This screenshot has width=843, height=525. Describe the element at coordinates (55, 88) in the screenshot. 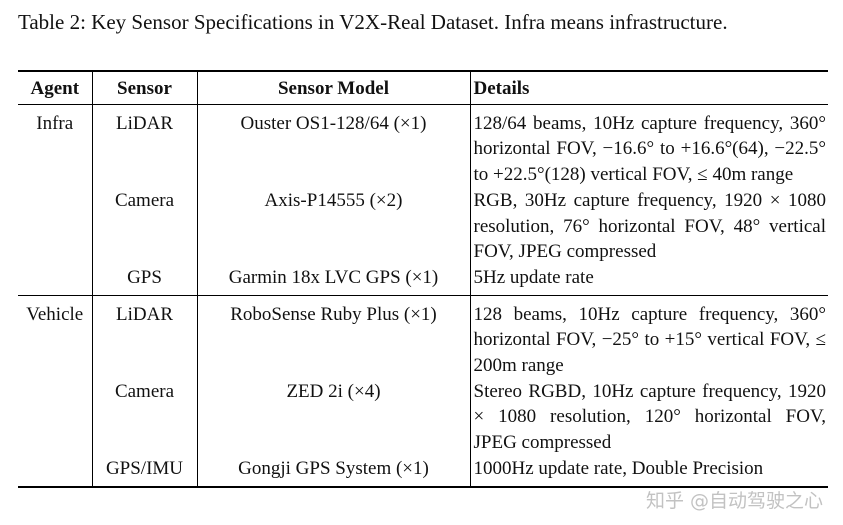

I see `header-cell: Agent` at that location.